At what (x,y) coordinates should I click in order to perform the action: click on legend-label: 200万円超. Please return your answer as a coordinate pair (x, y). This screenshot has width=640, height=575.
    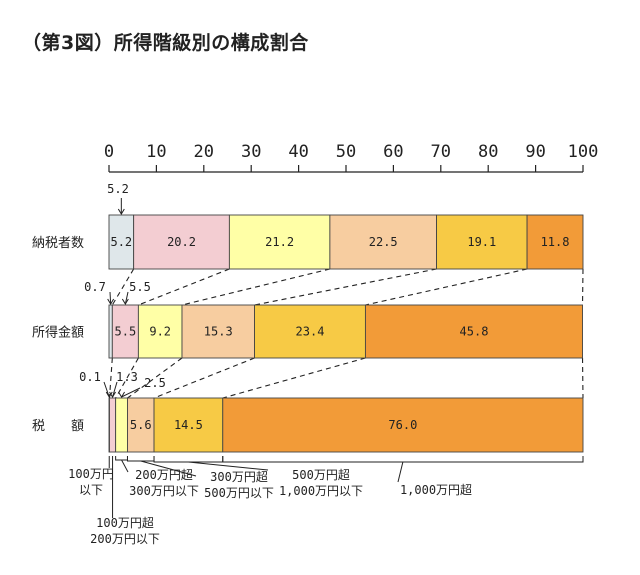
    Looking at the image, I should click on (164, 474).